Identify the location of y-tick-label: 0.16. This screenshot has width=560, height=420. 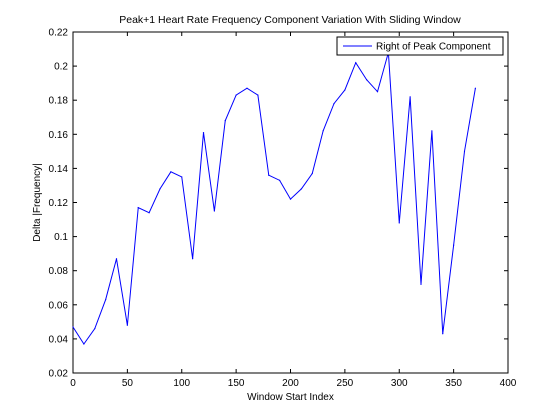
(59, 135).